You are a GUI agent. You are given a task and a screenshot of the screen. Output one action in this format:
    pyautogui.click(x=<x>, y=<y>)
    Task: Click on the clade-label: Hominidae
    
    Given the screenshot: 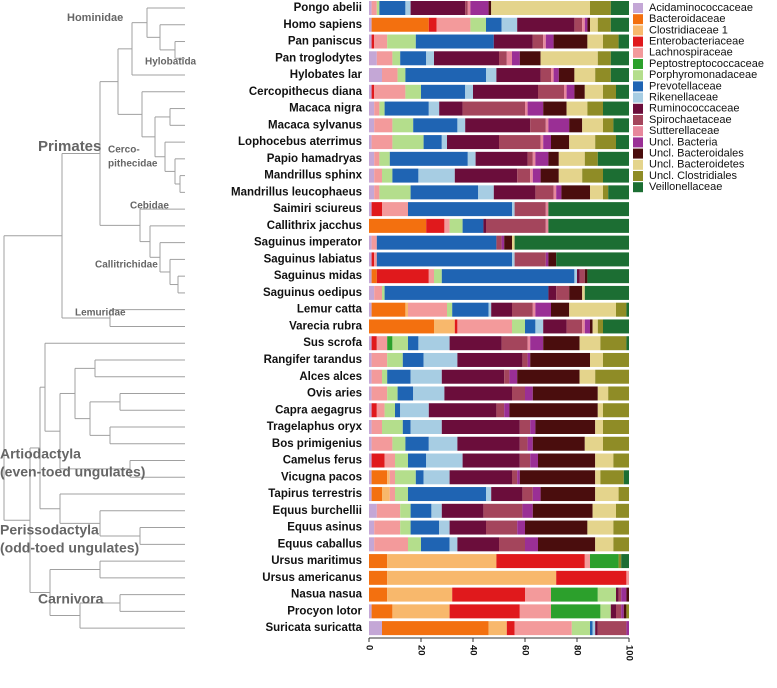 What is the action you would take?
    pyautogui.click(x=95, y=18)
    